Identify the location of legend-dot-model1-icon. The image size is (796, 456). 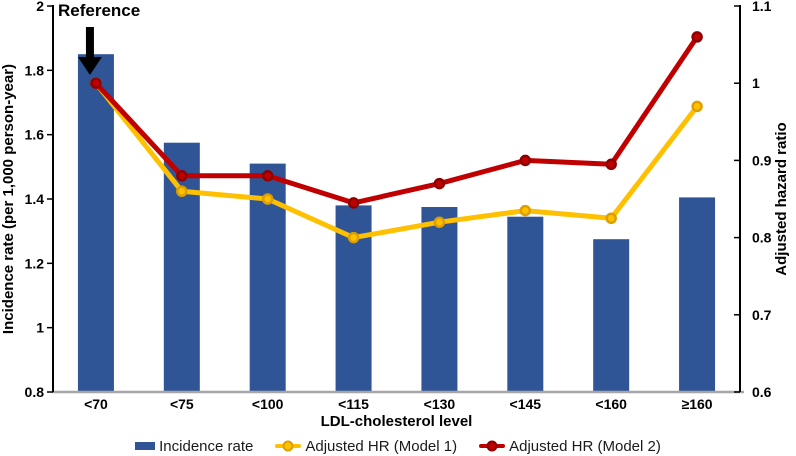
(288, 446).